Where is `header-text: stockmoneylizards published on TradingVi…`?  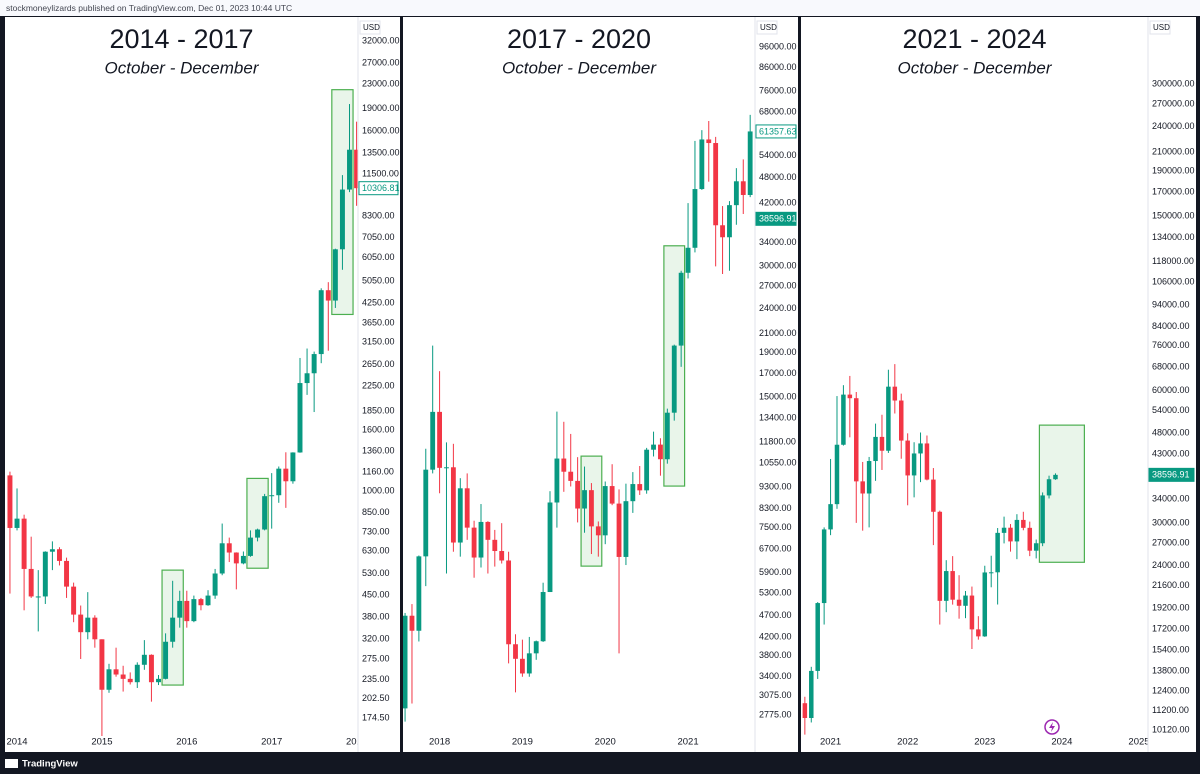 header-text: stockmoneylizards published on TradingVi… is located at coordinates (149, 8).